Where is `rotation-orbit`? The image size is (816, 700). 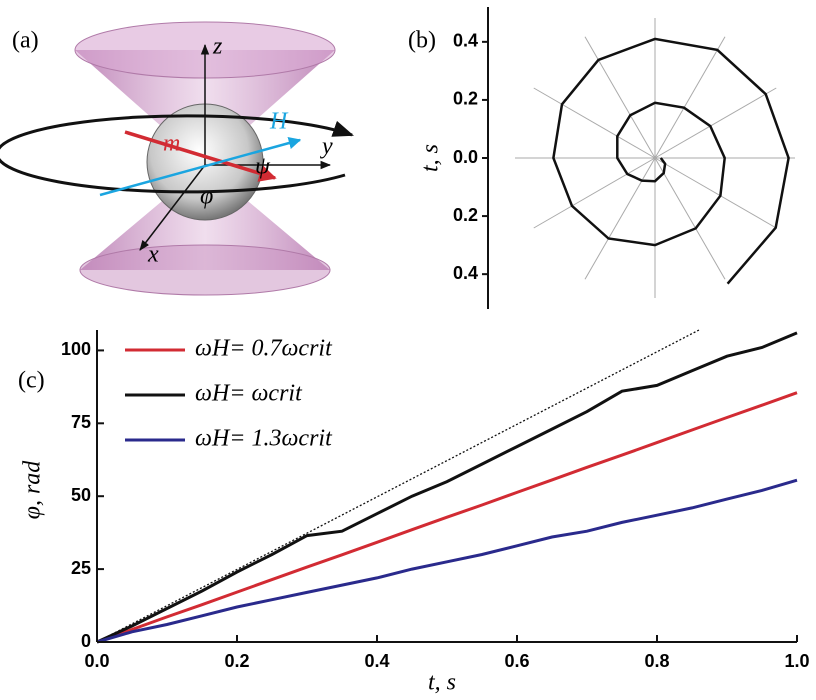
rotation-orbit is located at coordinates (177, 154).